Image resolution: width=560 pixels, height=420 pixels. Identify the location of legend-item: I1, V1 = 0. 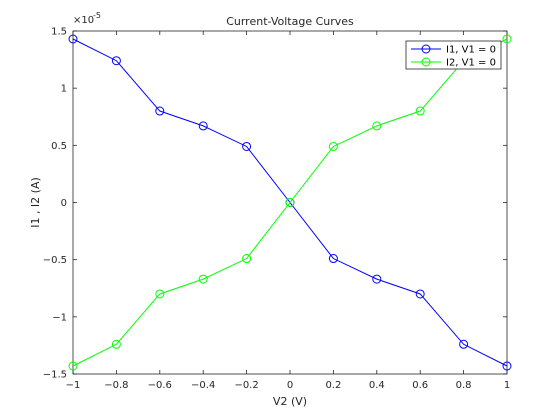
(453, 50).